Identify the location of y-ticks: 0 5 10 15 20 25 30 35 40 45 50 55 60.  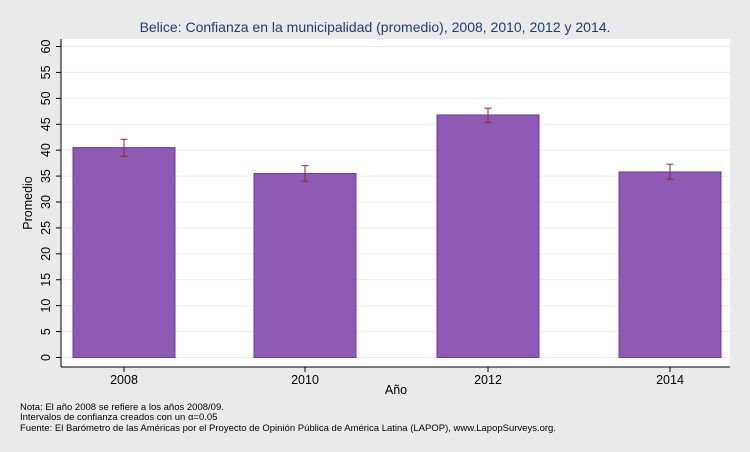
(50, 200).